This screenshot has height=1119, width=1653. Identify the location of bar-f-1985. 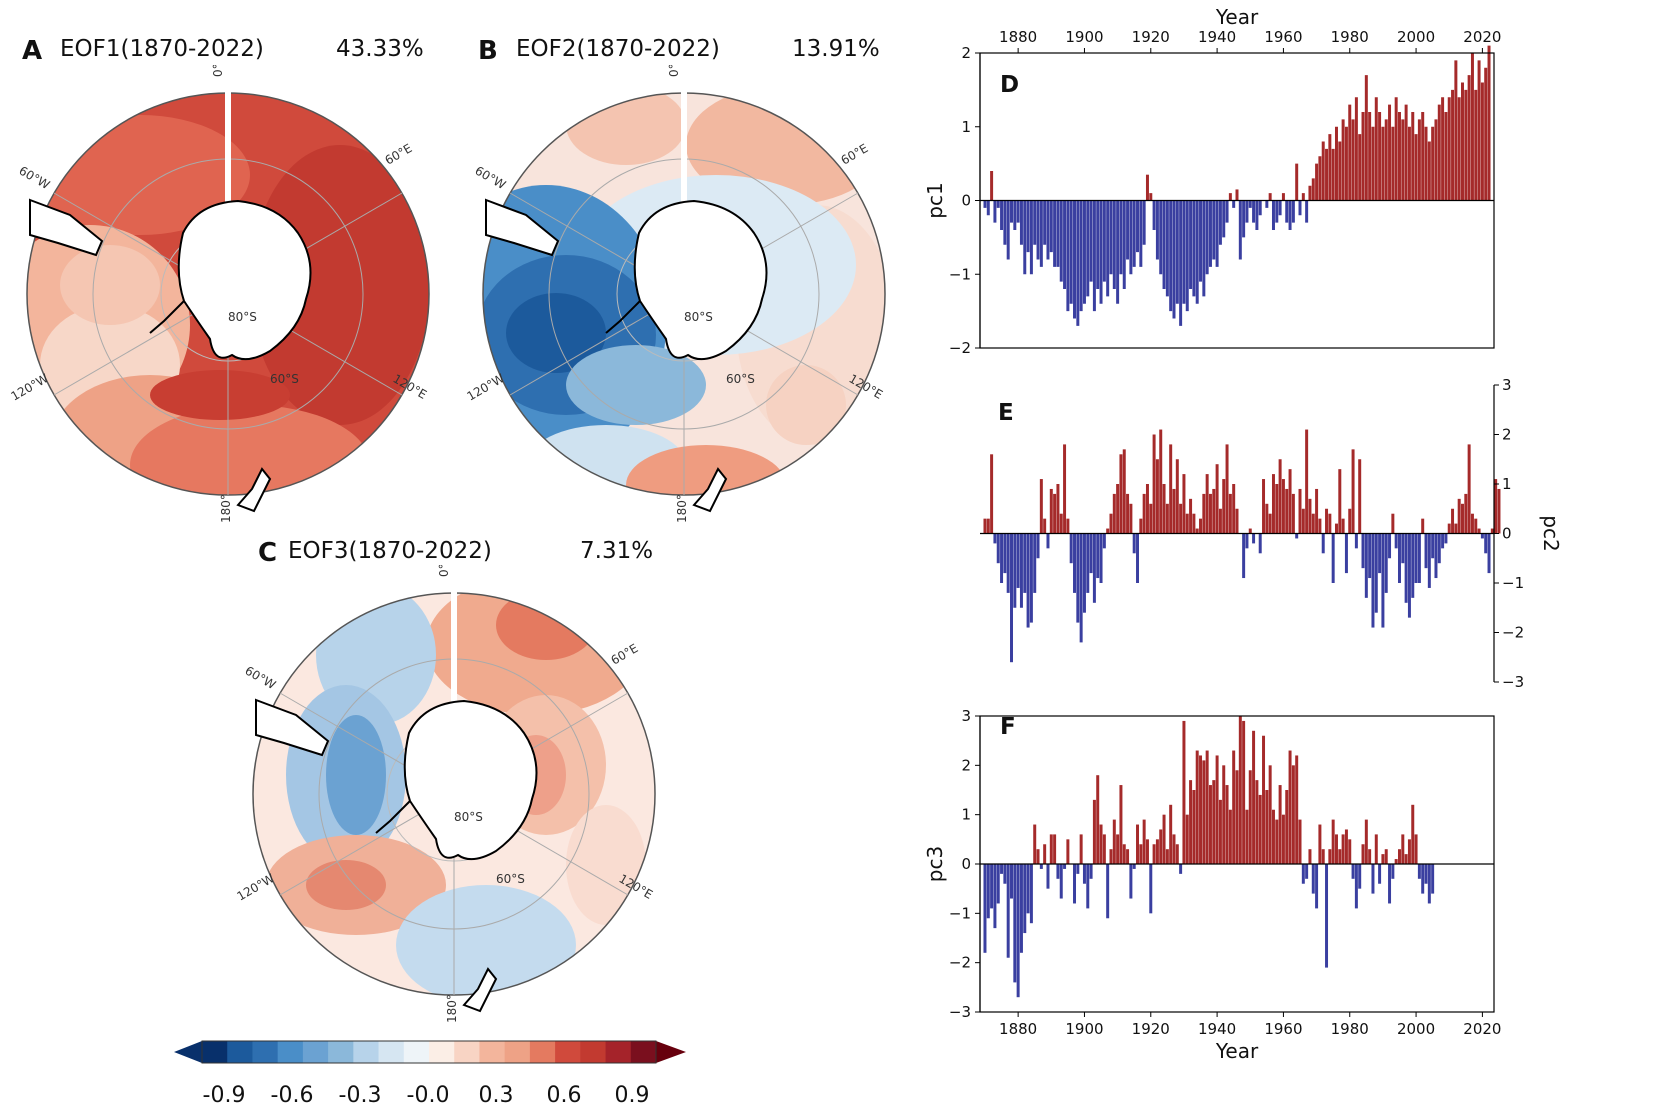
(1366, 841).